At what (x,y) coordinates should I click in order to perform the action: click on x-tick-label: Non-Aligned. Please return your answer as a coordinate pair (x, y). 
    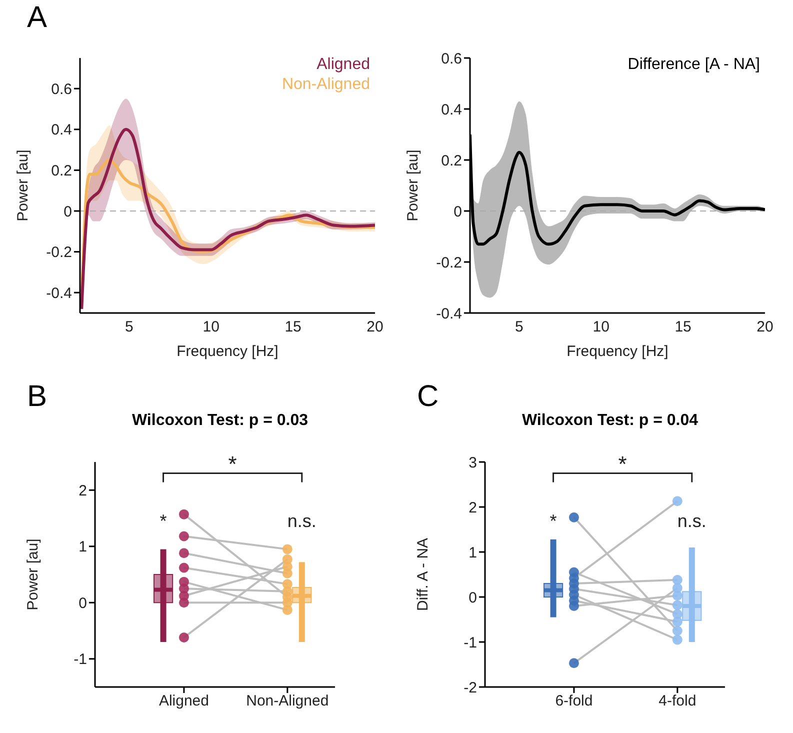
    Looking at the image, I should click on (287, 701).